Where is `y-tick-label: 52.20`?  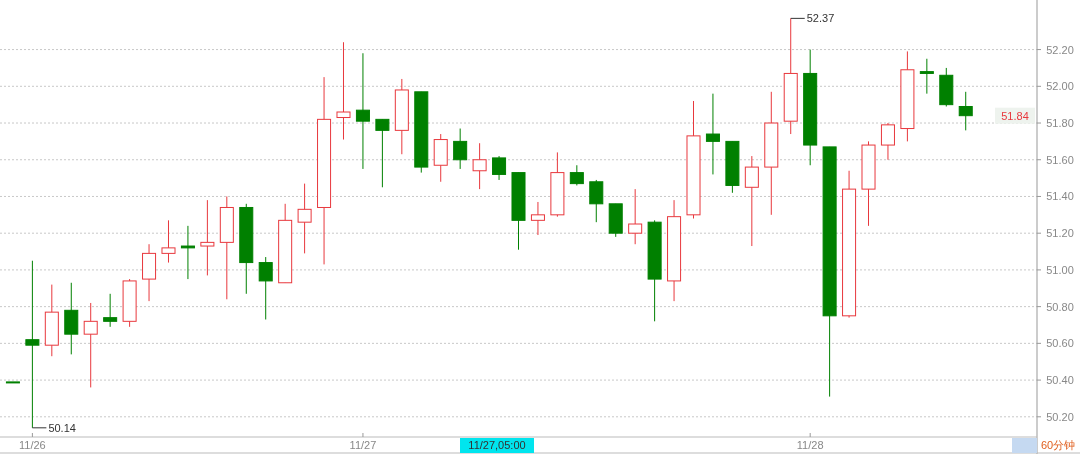
y-tick-label: 52.20 is located at coordinates (1060, 49).